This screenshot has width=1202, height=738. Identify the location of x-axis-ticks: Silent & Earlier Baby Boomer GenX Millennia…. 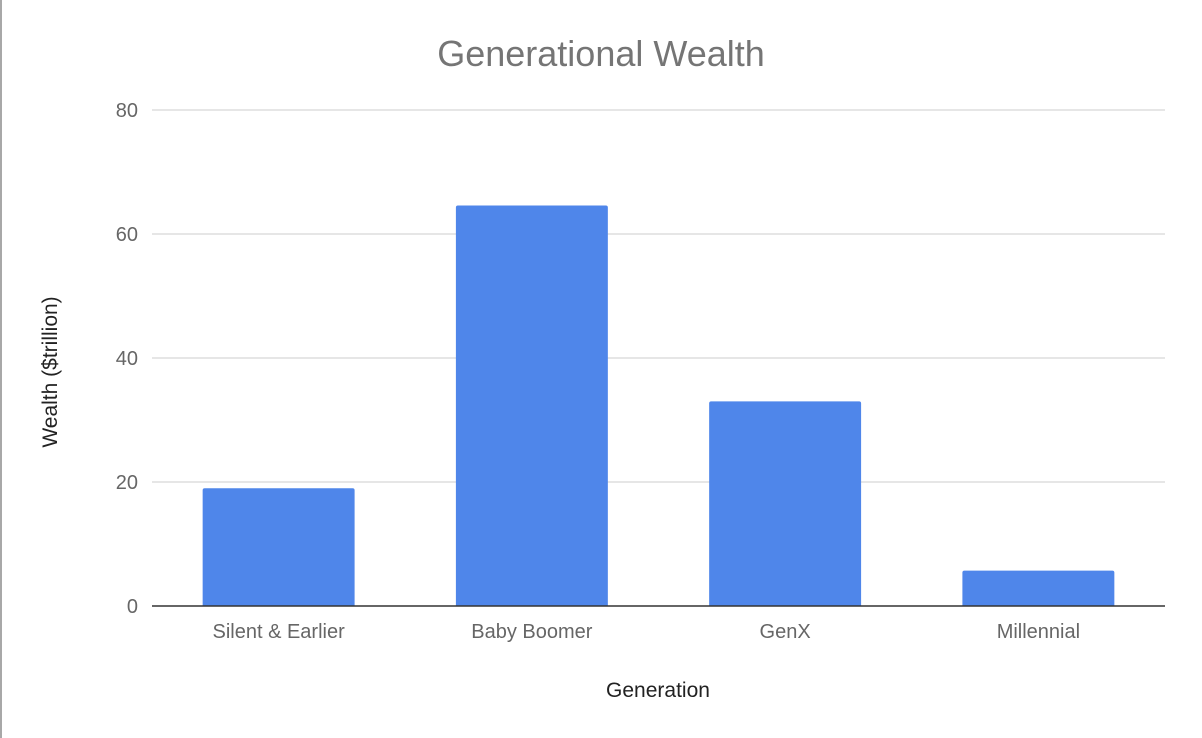
(646, 632).